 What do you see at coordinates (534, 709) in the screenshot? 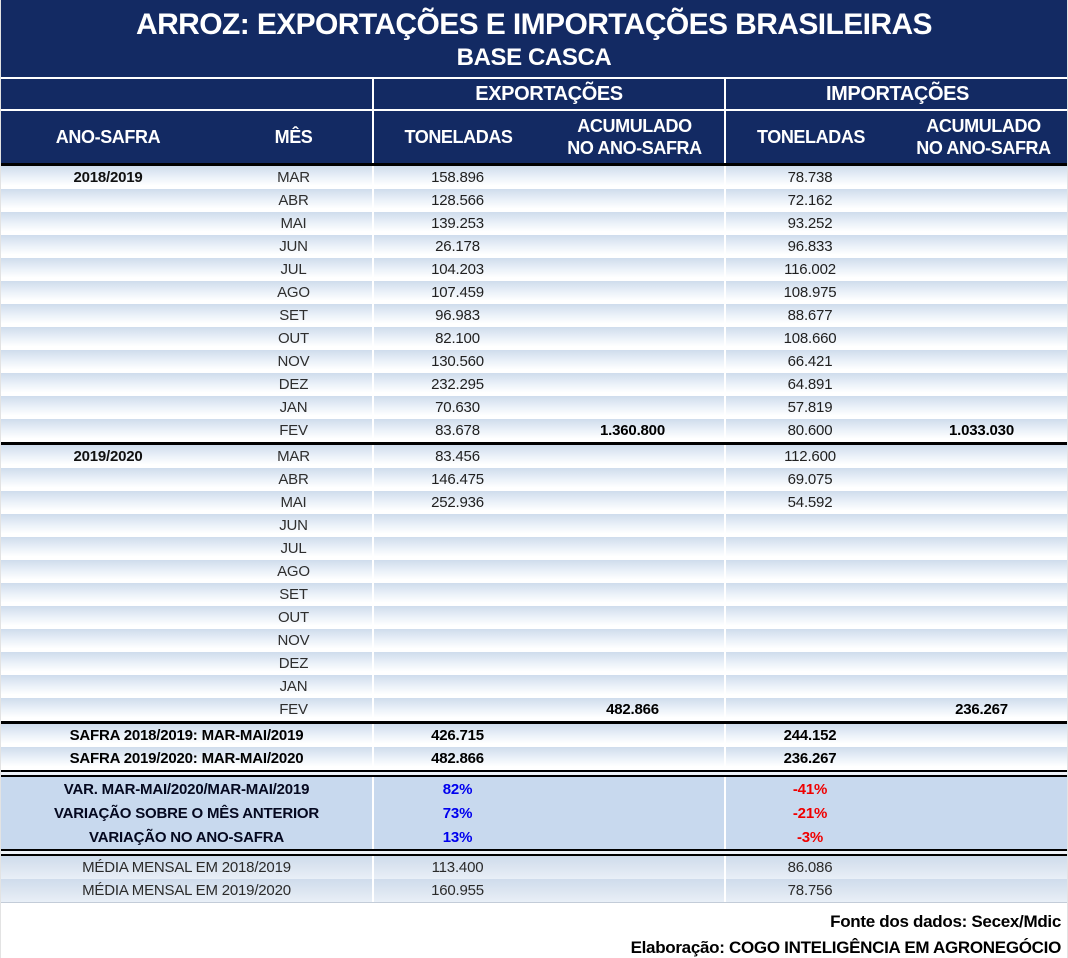
I see `table-row: FEV 482.866 236.267` at bounding box center [534, 709].